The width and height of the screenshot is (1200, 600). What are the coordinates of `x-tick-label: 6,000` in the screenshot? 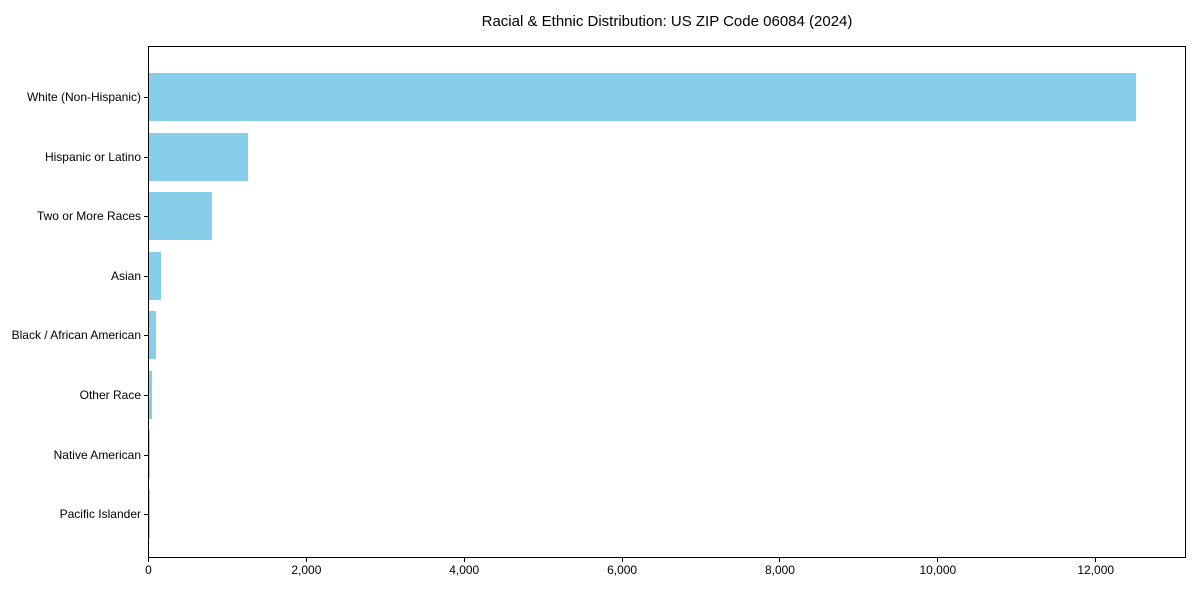 It's located at (622, 570).